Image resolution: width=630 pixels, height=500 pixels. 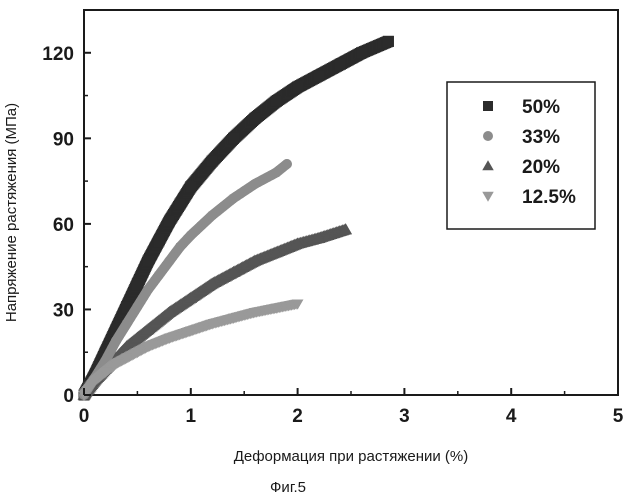 I want to click on legend-marker-triangle-up-icon, so click(x=488, y=165).